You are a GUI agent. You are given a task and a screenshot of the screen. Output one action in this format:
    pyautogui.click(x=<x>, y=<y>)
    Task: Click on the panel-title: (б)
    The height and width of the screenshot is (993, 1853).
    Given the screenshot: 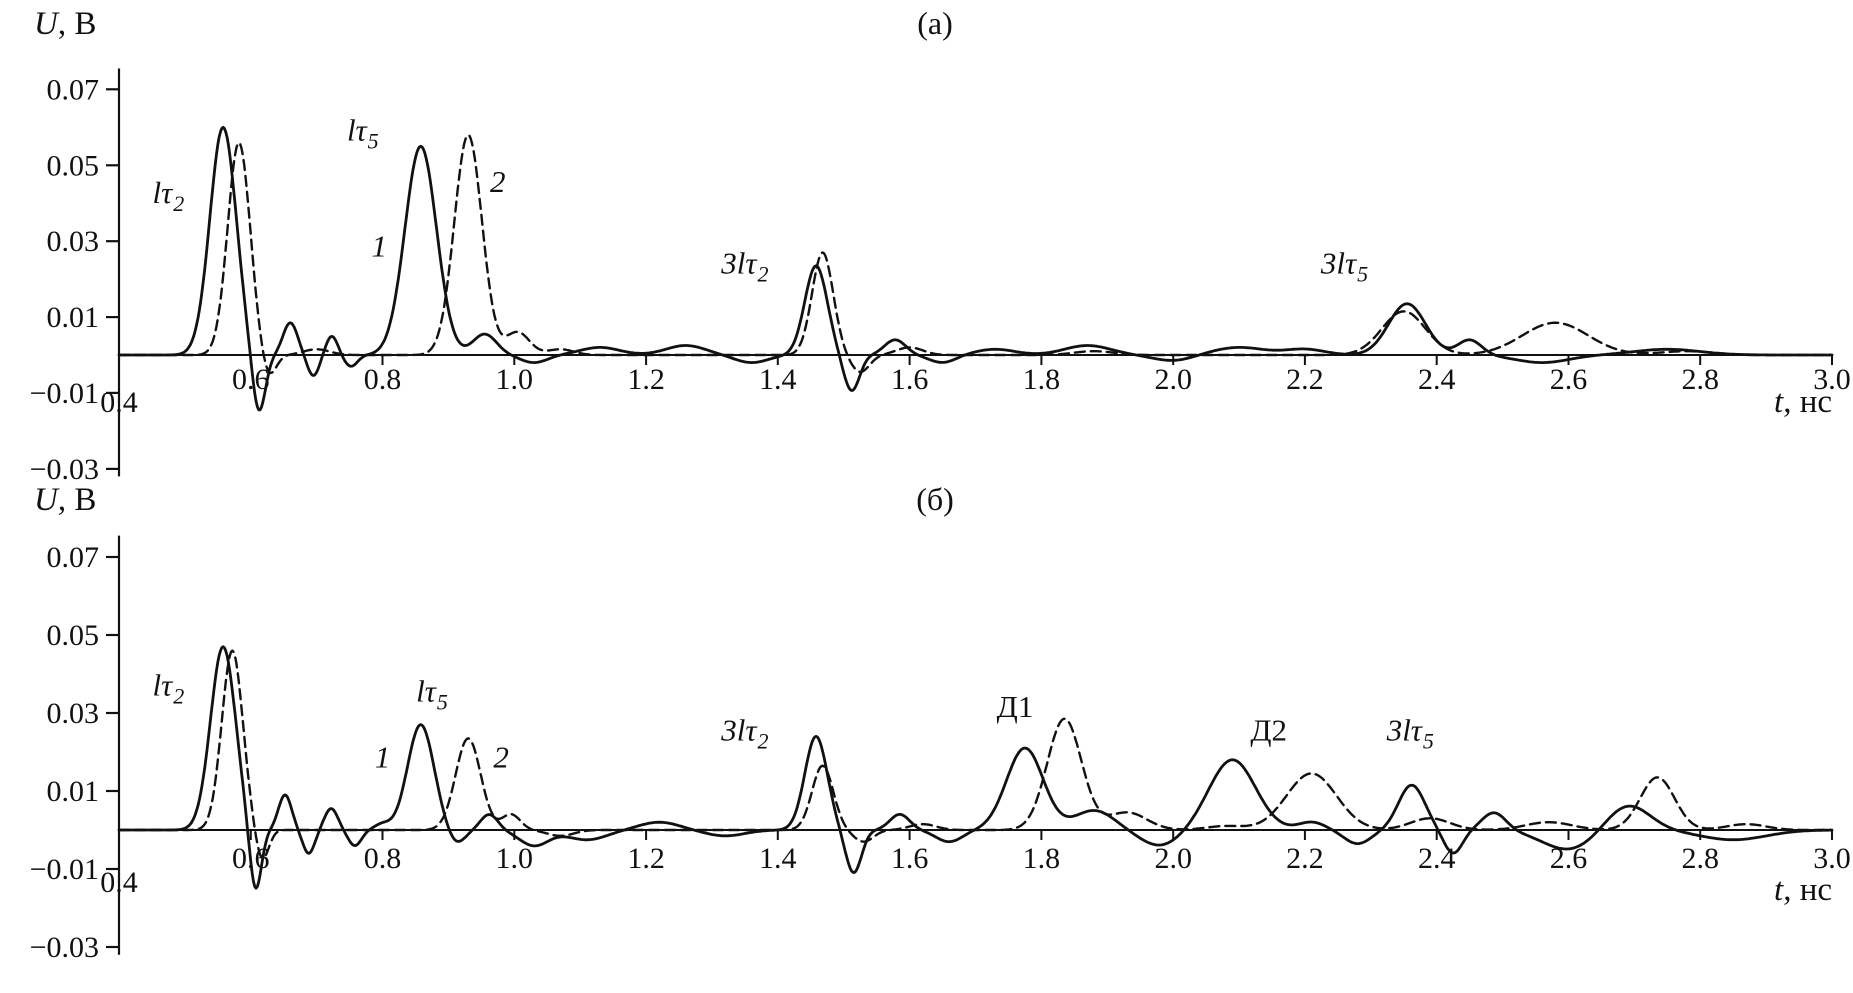 What is the action you would take?
    pyautogui.click(x=935, y=499)
    